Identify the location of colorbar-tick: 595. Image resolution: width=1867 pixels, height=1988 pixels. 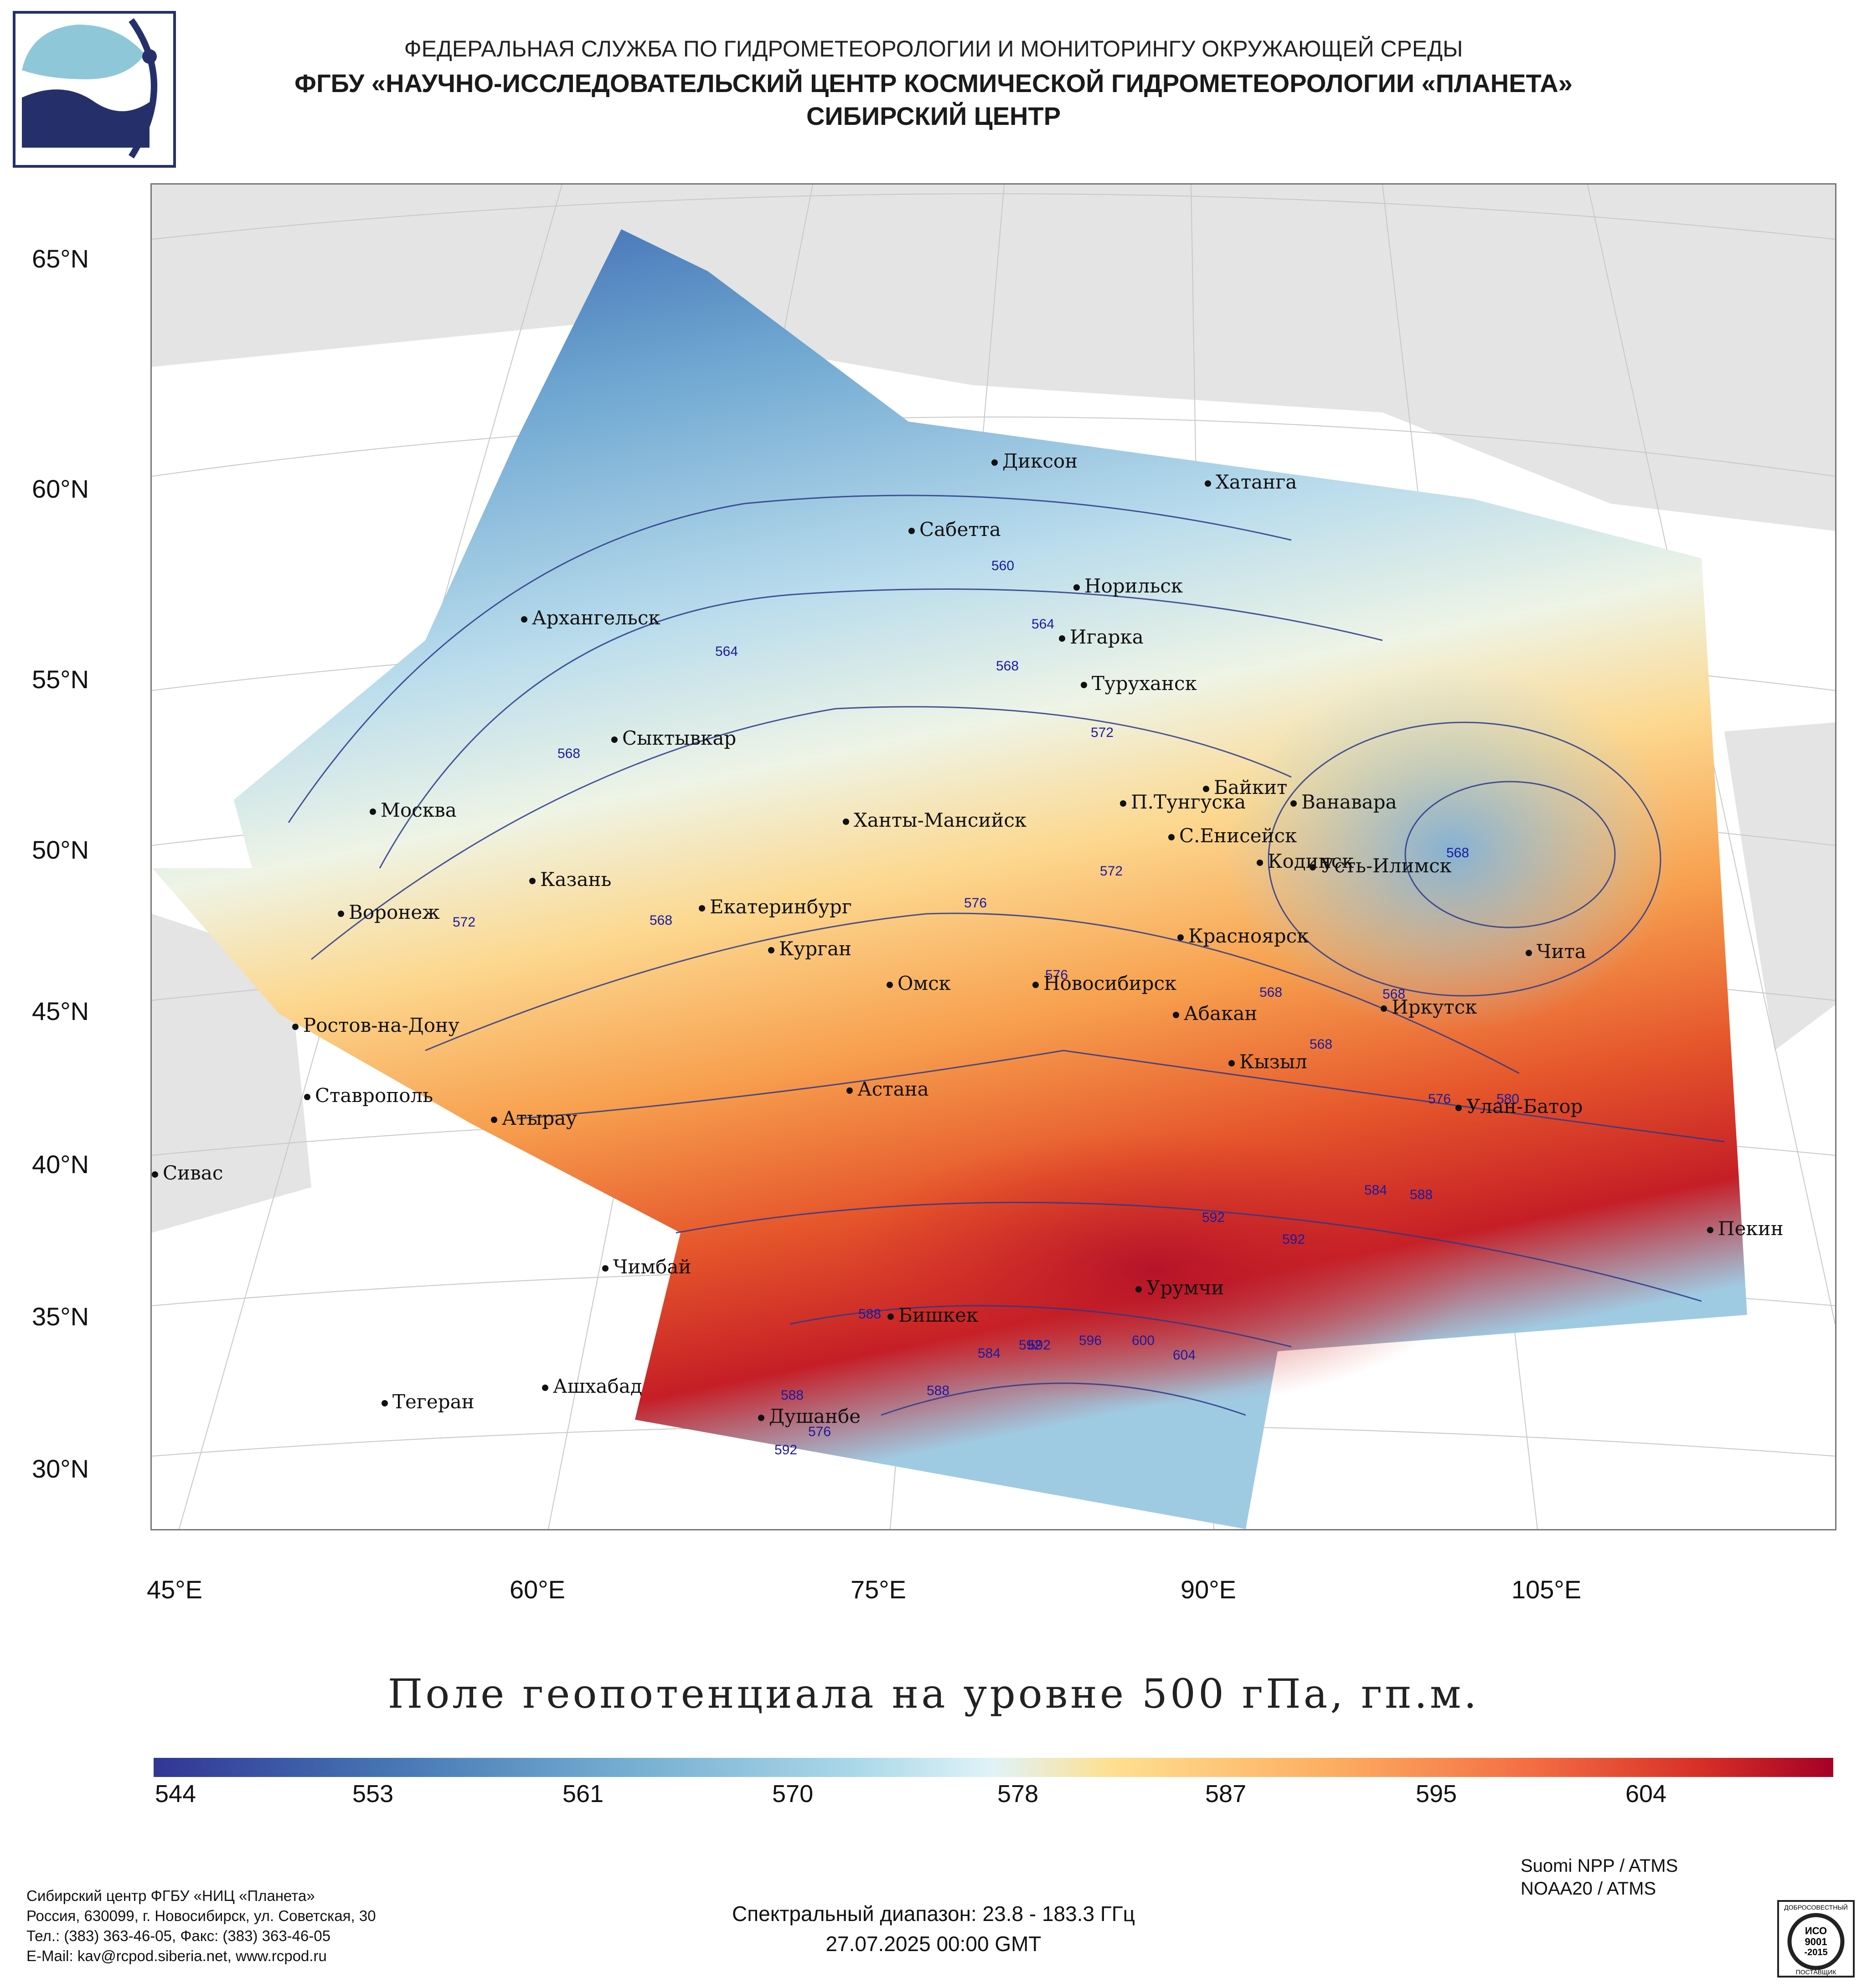
(1436, 1794).